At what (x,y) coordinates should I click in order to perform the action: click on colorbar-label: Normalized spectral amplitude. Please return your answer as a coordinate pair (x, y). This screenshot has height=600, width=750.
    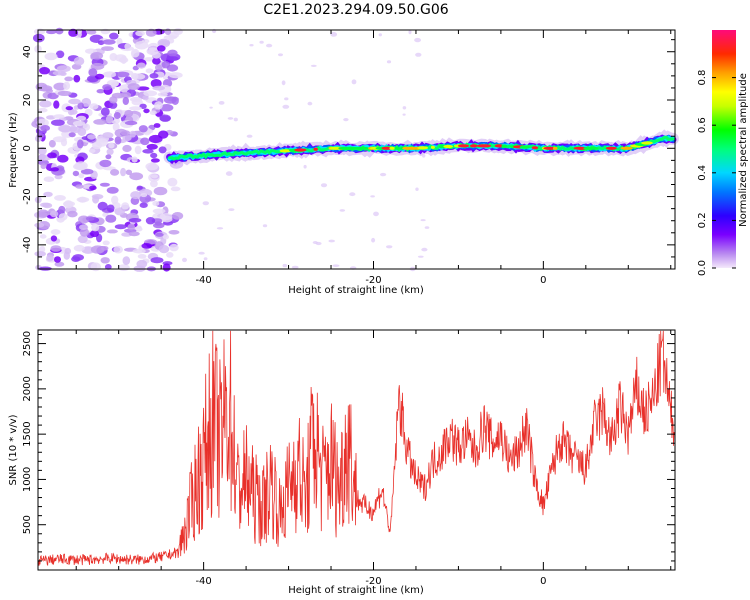
    Looking at the image, I should click on (743, 150).